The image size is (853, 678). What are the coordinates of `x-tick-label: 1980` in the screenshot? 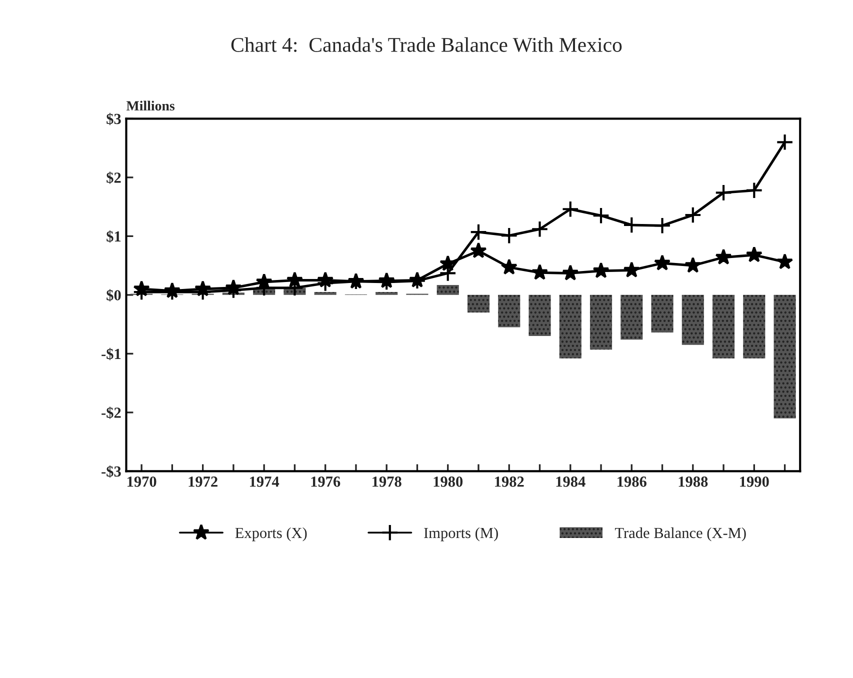 It's located at (448, 481).